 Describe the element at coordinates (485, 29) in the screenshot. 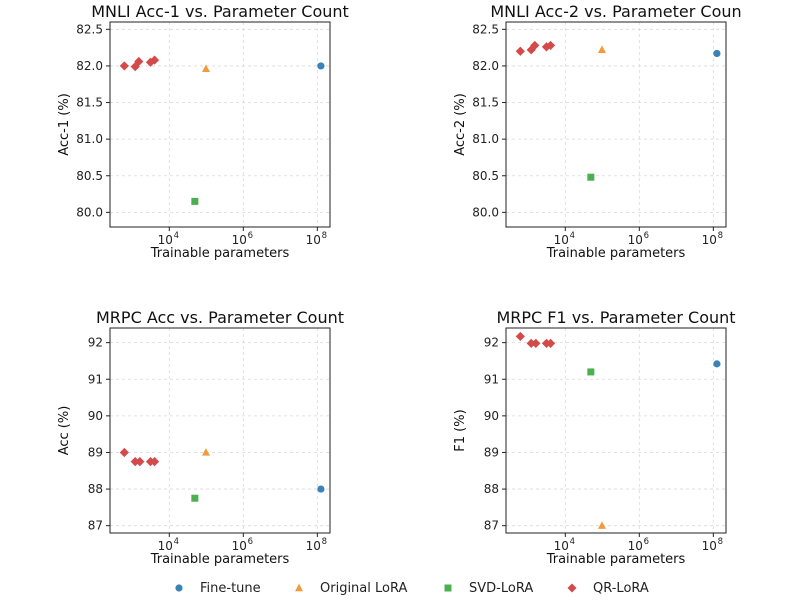

I see `y-tick-label: 82.5` at that location.